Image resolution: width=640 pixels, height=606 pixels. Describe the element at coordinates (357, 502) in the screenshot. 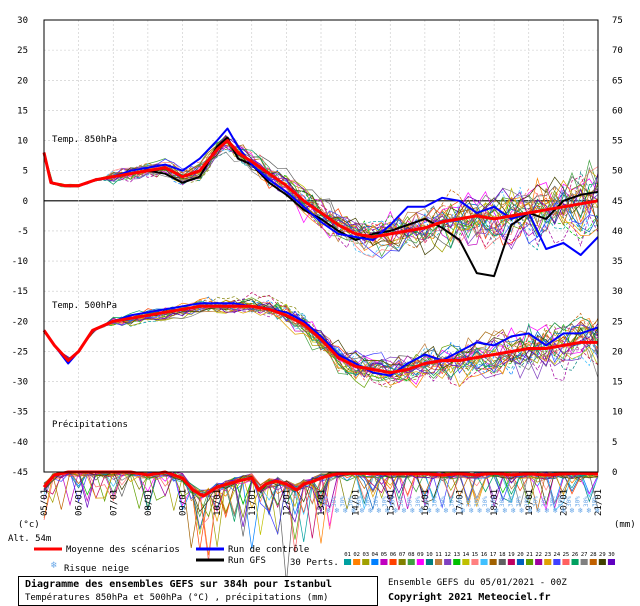

I see `x-date-label: 14/01` at that location.